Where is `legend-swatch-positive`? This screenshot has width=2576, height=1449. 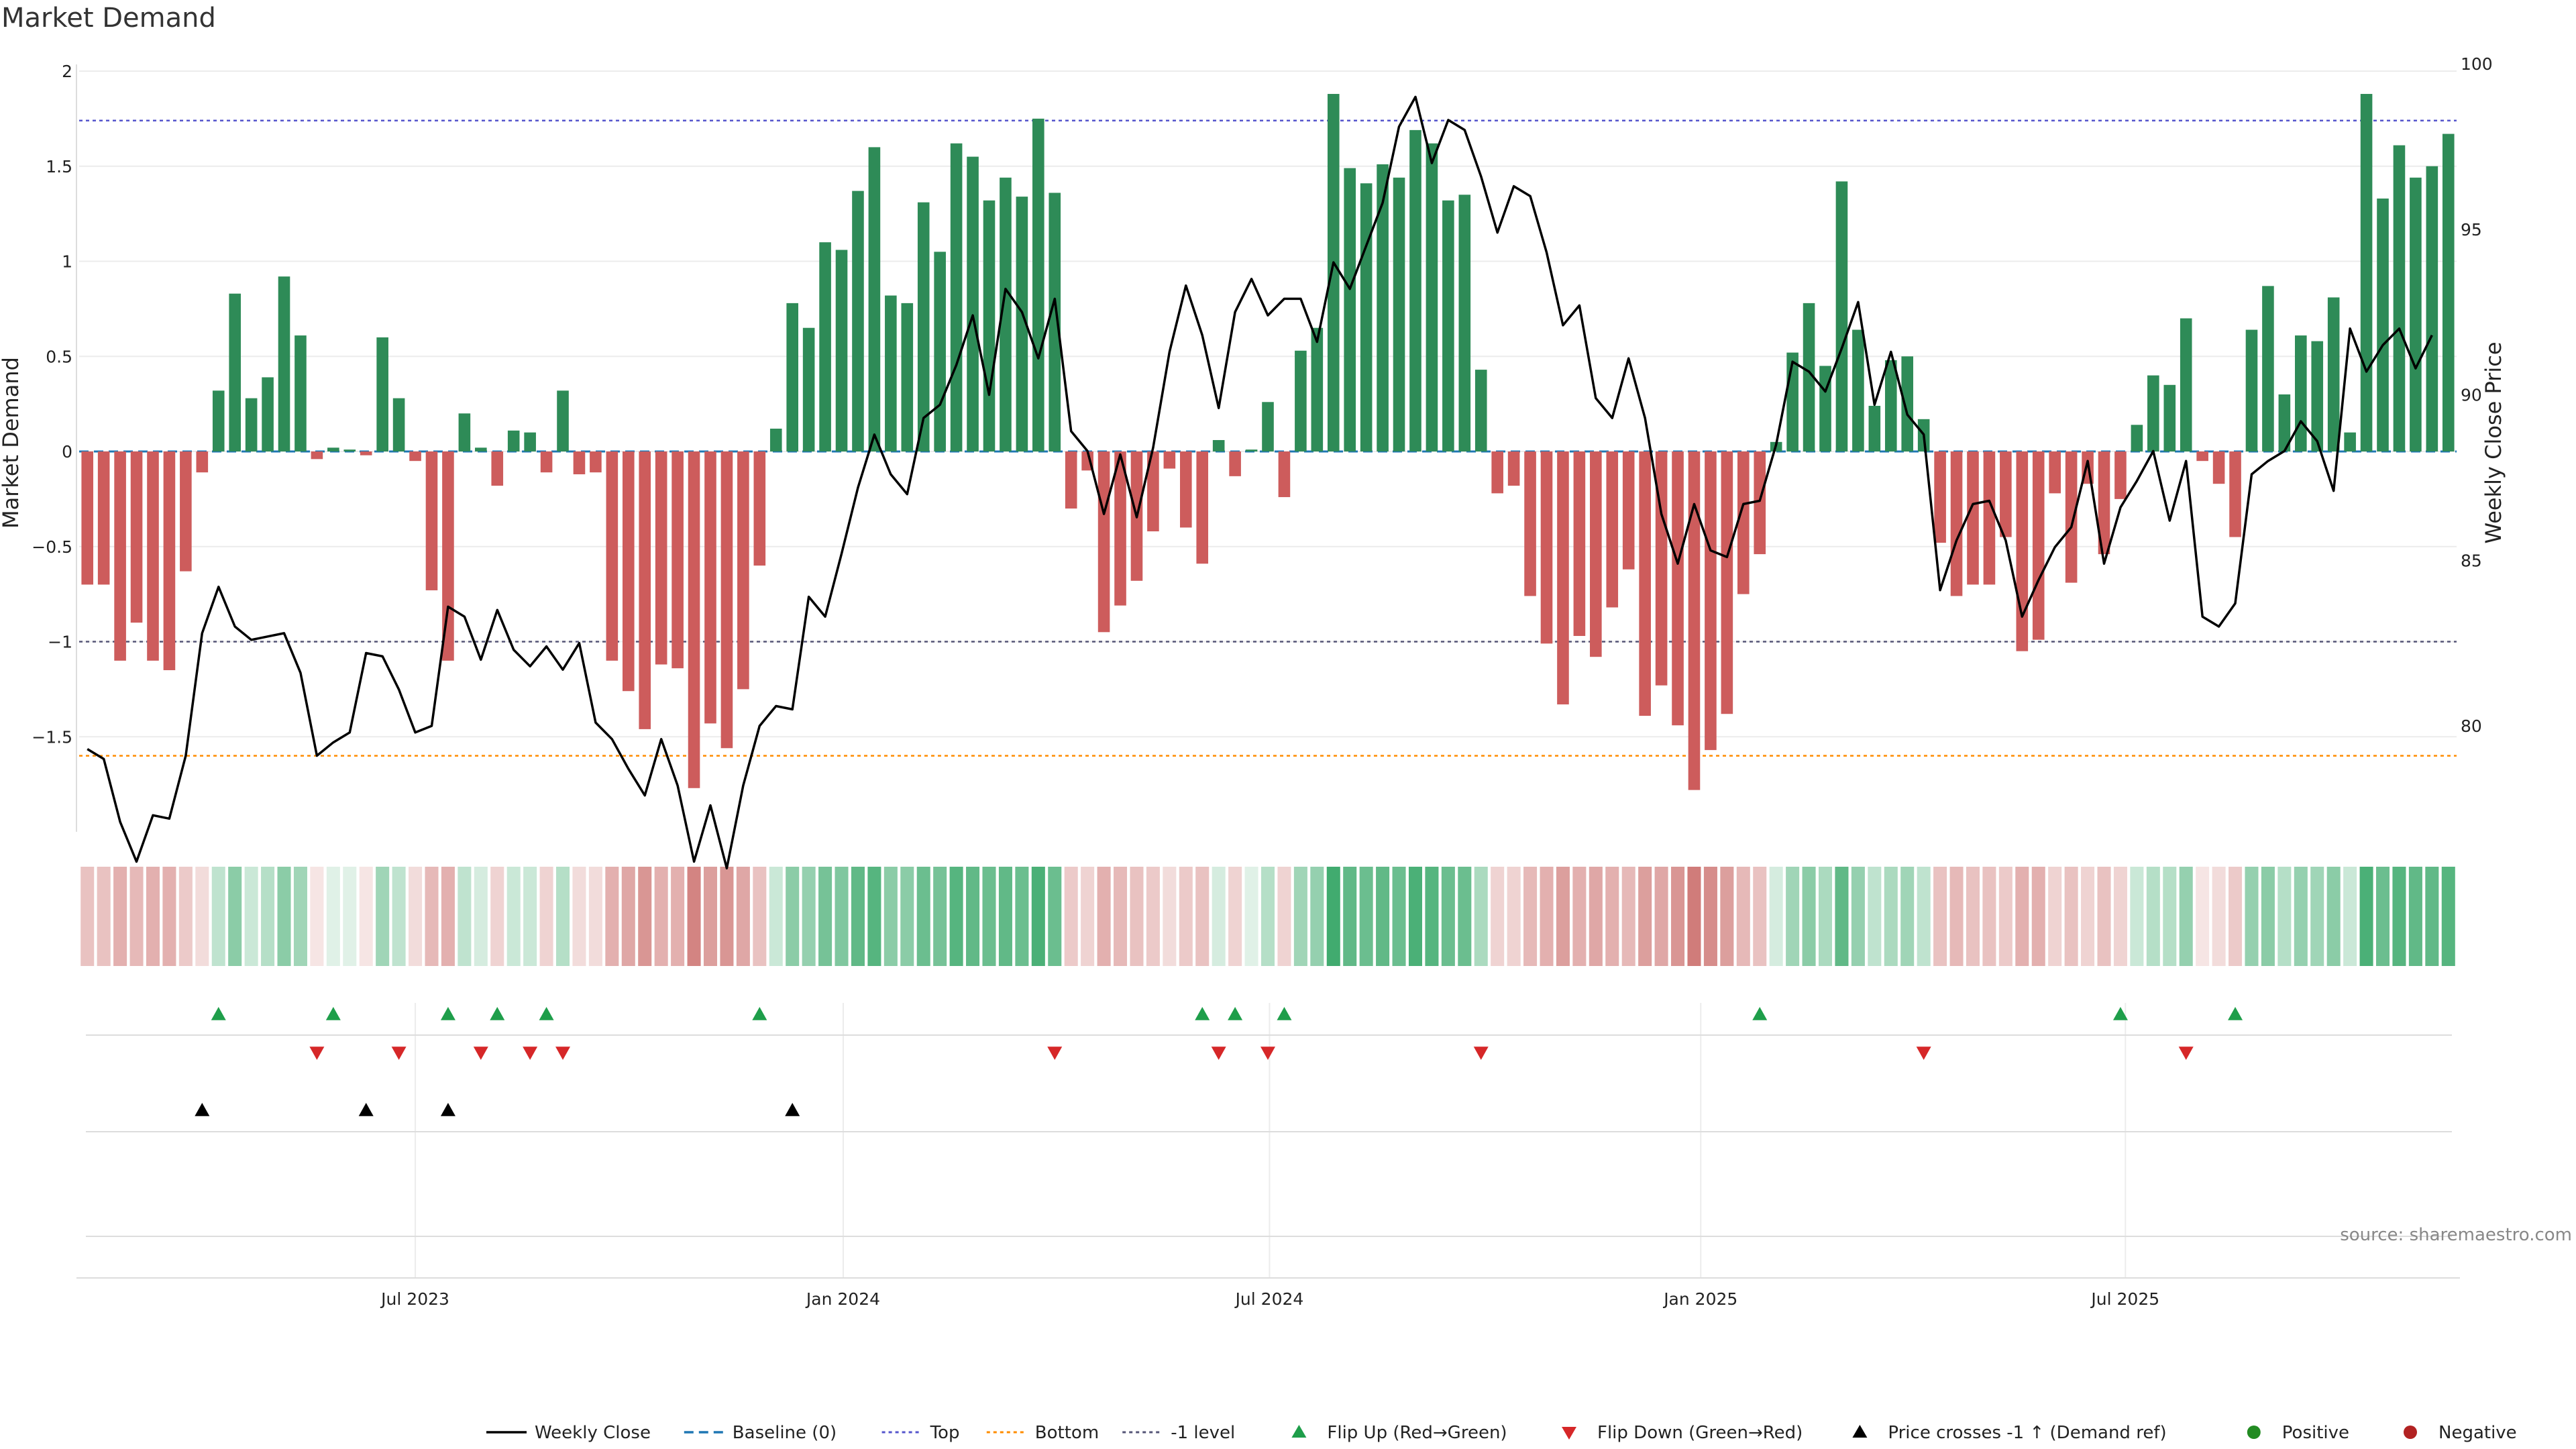 legend-swatch-positive is located at coordinates (2254, 1432).